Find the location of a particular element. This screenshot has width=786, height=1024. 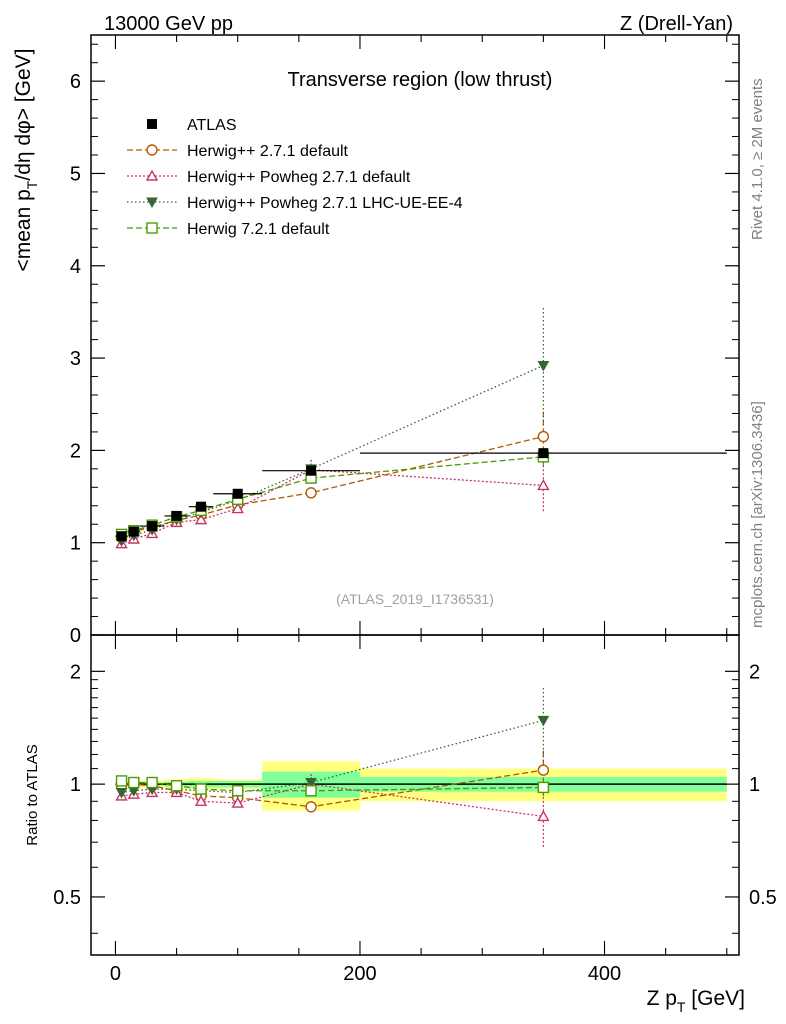

ratio-ytick-label: 0.5 is located at coordinates (67, 898).